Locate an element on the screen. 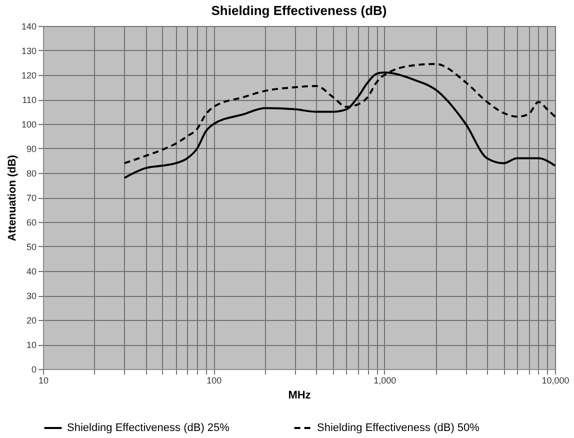 The image size is (574, 438). y-tick-label: 90 is located at coordinates (31, 149).